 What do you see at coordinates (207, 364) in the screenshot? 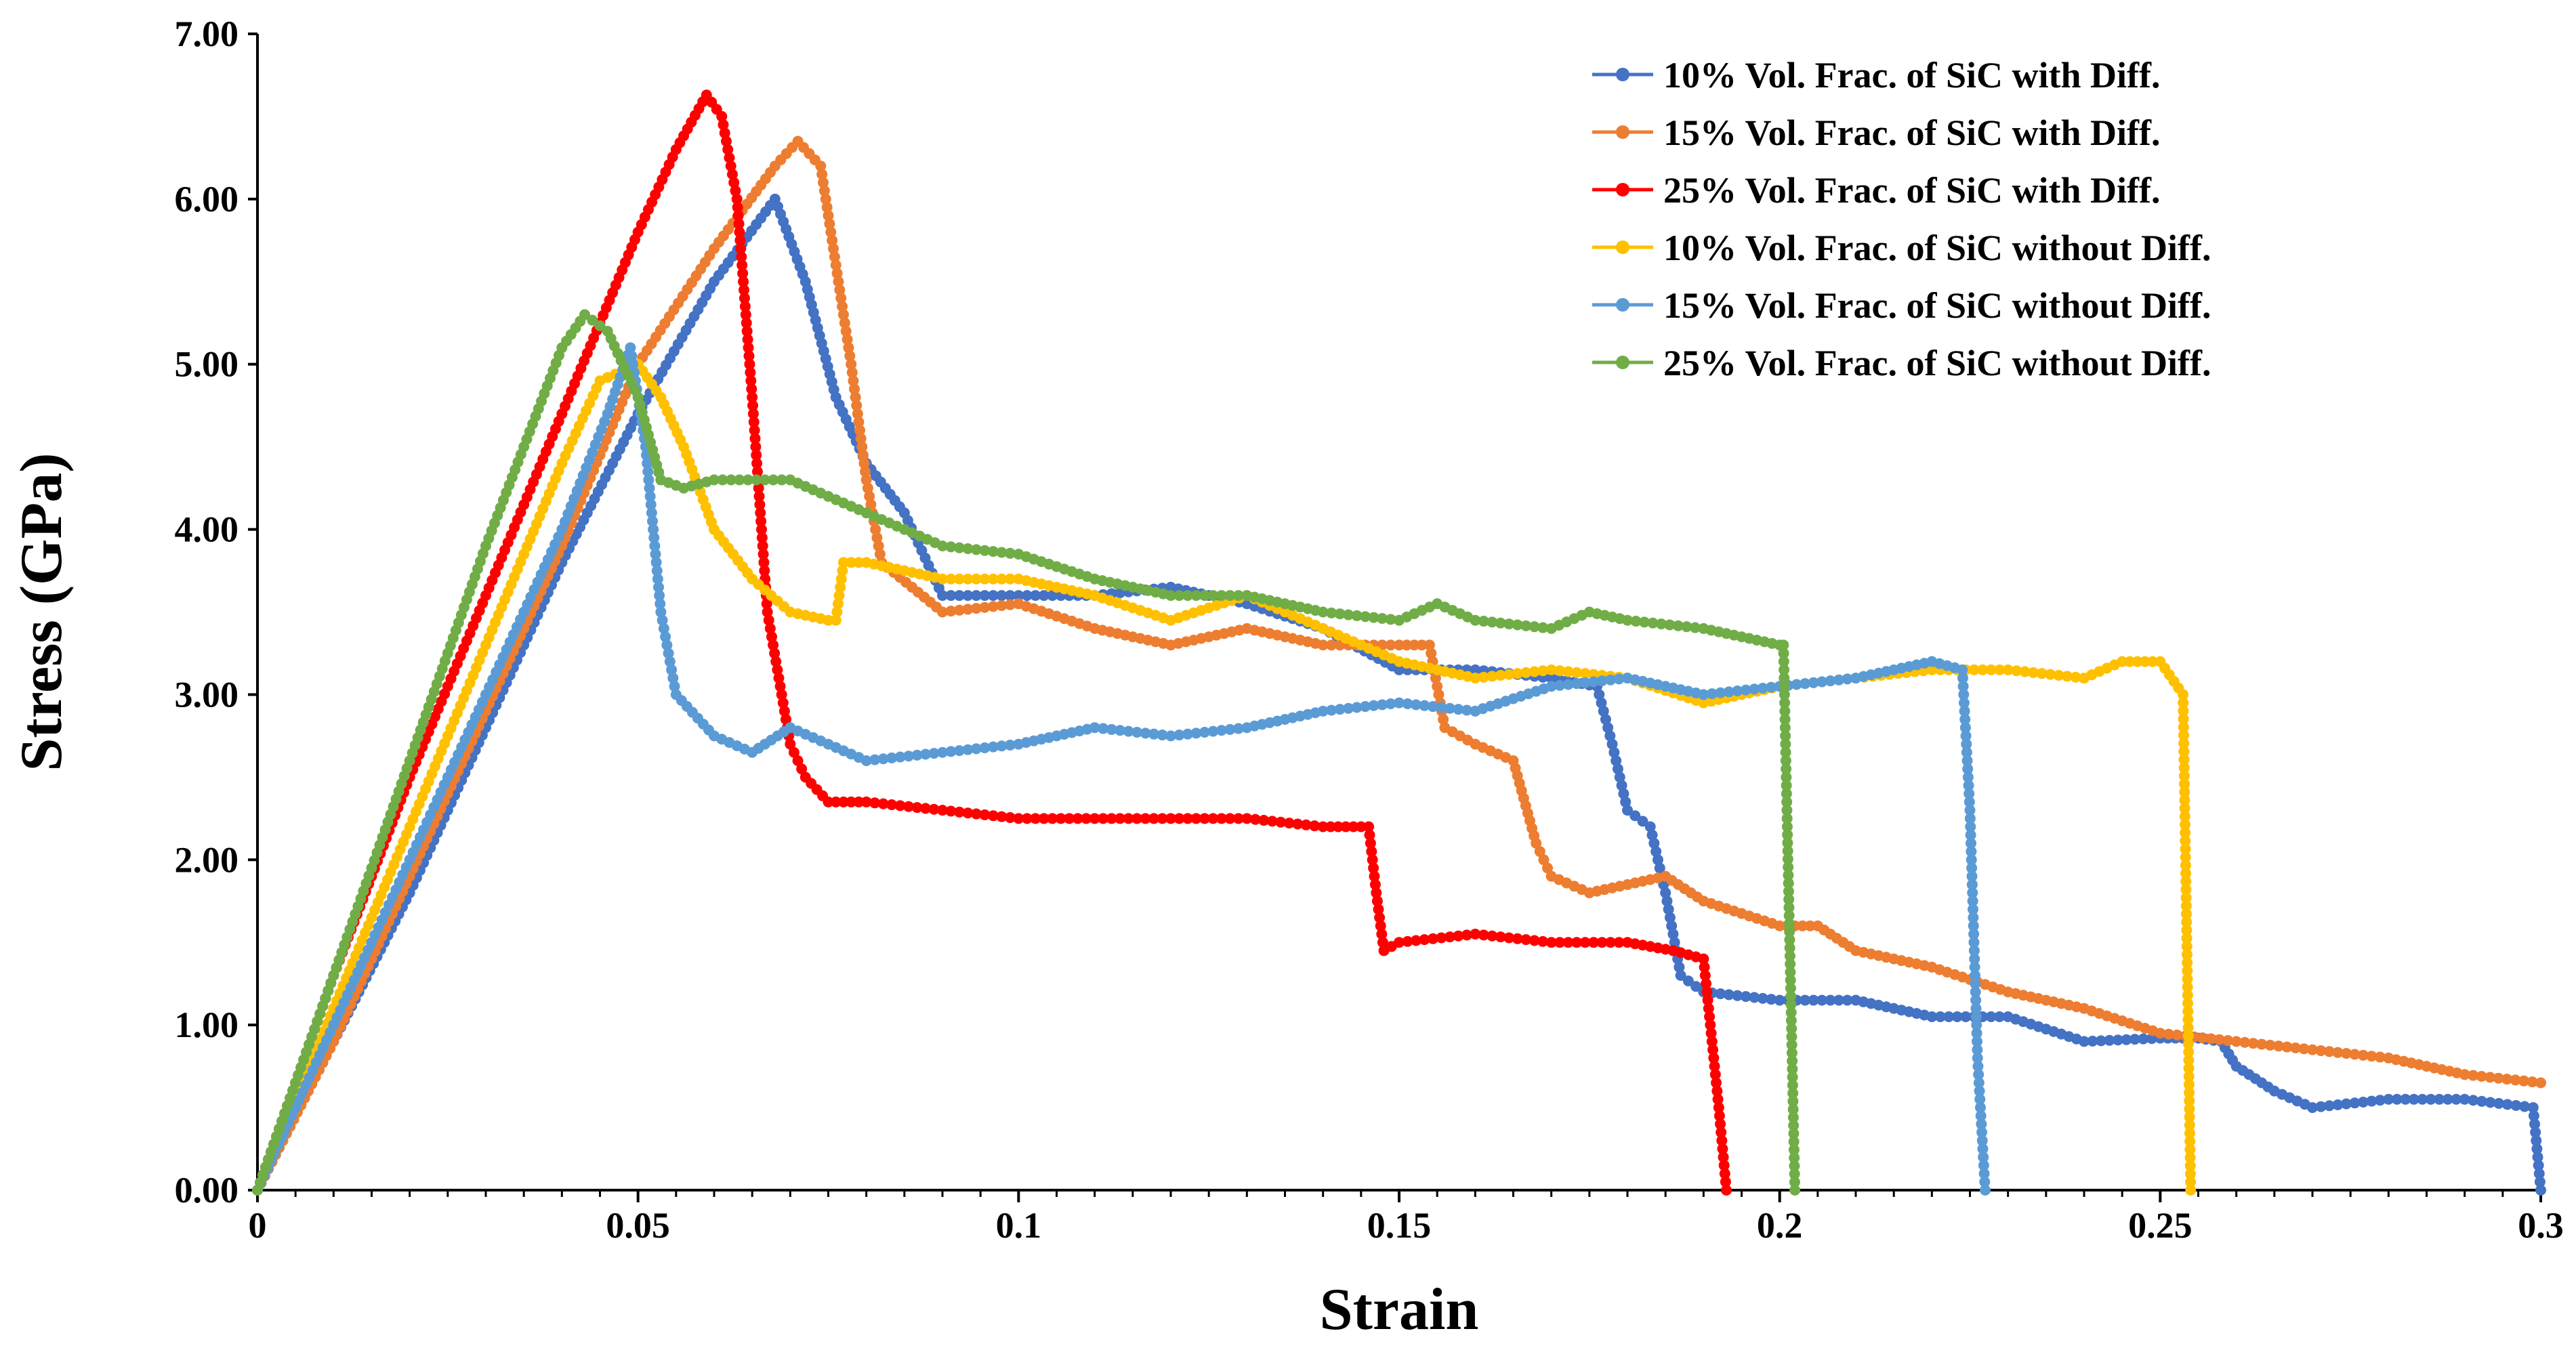
I see `y-tick-label: 5.00` at bounding box center [207, 364].